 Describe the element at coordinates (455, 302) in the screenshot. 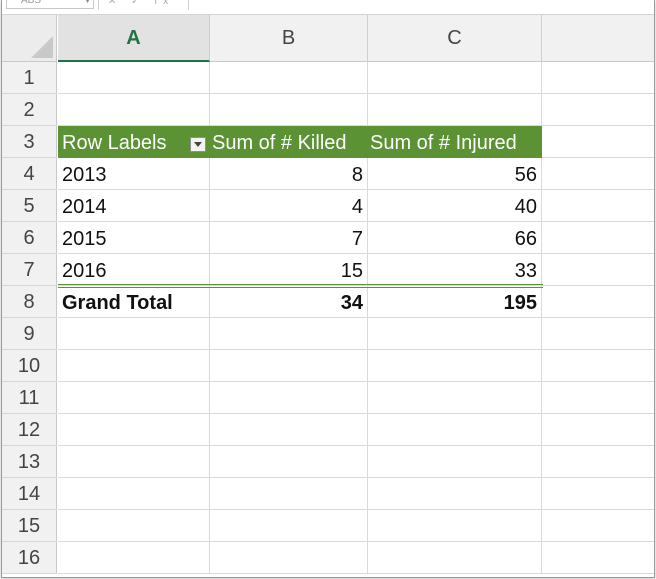

I see `pivot-grand-total-injured: 195` at that location.